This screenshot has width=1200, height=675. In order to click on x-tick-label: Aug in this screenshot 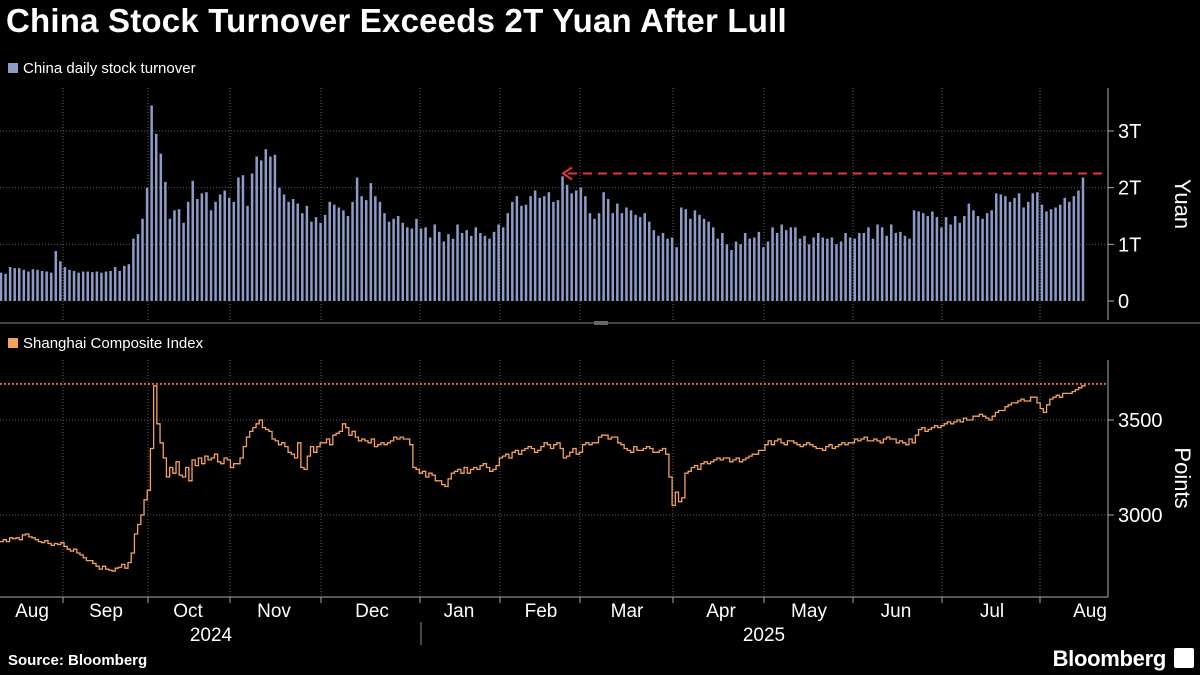, I will do `click(32, 611)`.